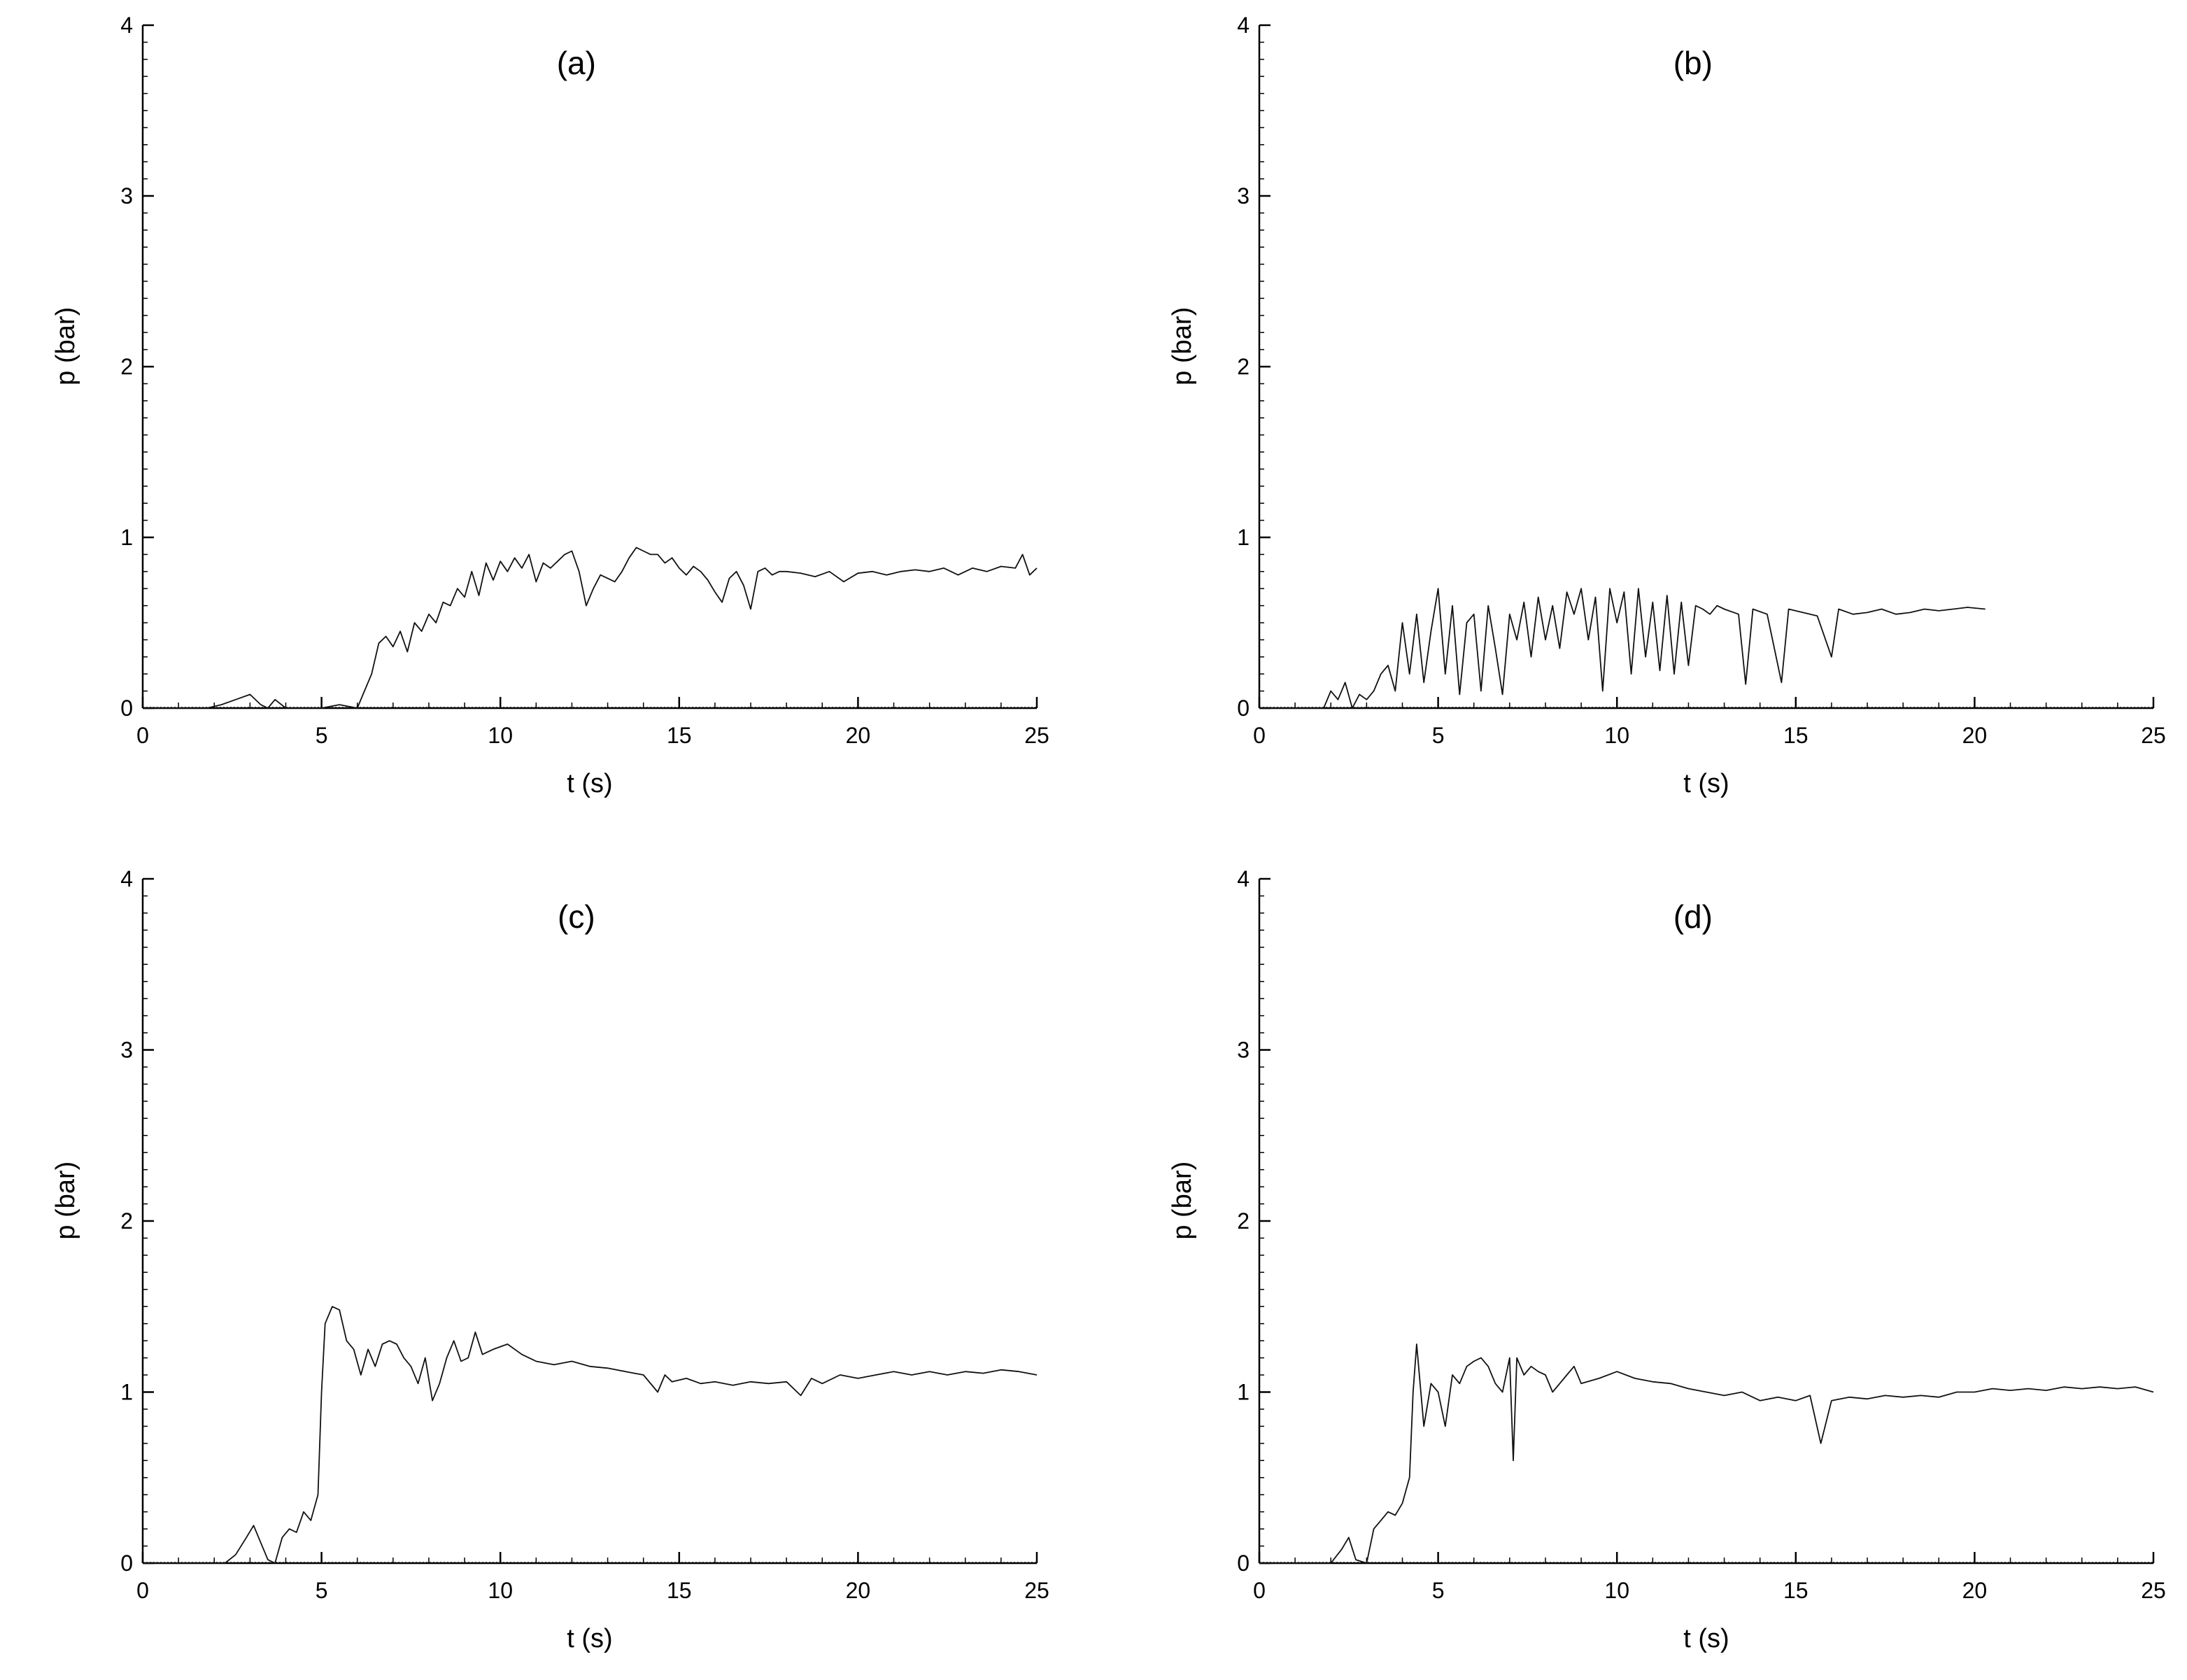  What do you see at coordinates (576, 916) in the screenshot?
I see `panel-title: (c)` at bounding box center [576, 916].